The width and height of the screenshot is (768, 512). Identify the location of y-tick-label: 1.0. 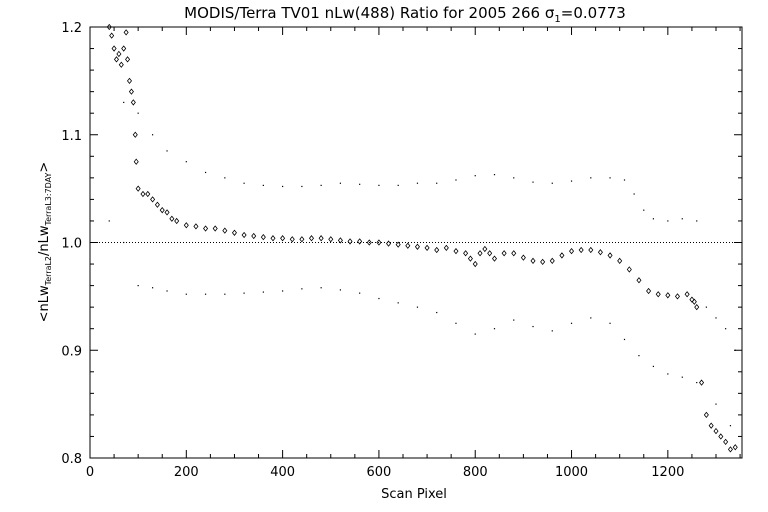
(71, 244).